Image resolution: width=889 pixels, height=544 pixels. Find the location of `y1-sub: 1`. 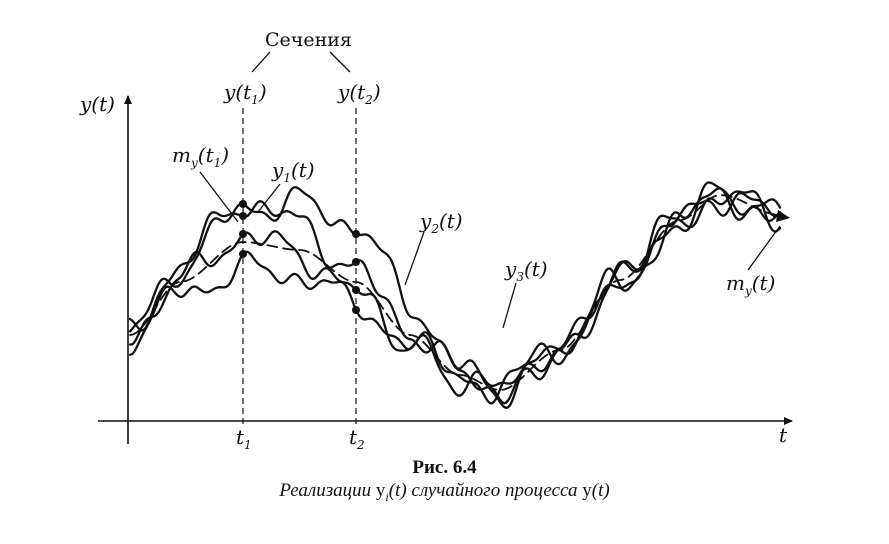

y1-sub: 1 is located at coordinates (287, 178).